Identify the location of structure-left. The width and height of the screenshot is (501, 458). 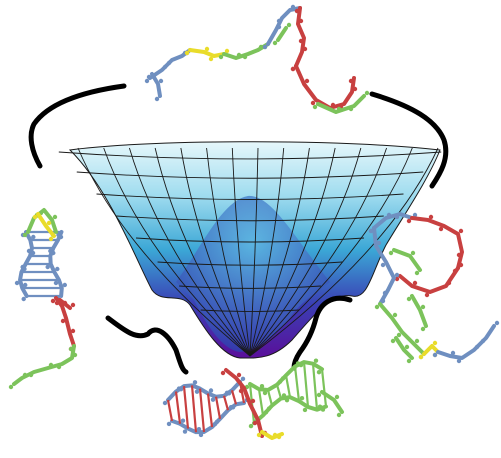
(43, 299).